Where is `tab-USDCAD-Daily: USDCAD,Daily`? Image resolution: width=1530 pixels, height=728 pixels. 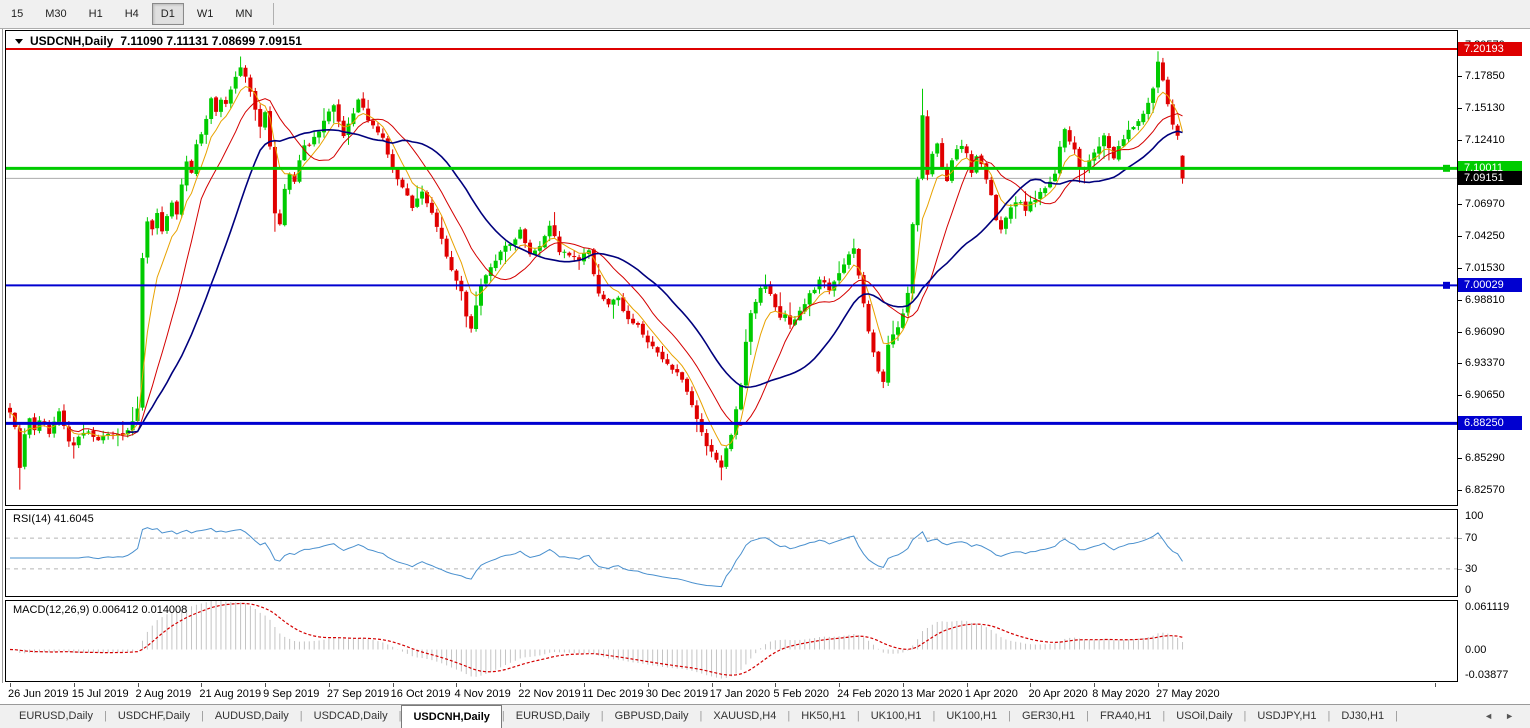
tab-USDCAD-Daily: USDCAD,Daily is located at coordinates (350, 716).